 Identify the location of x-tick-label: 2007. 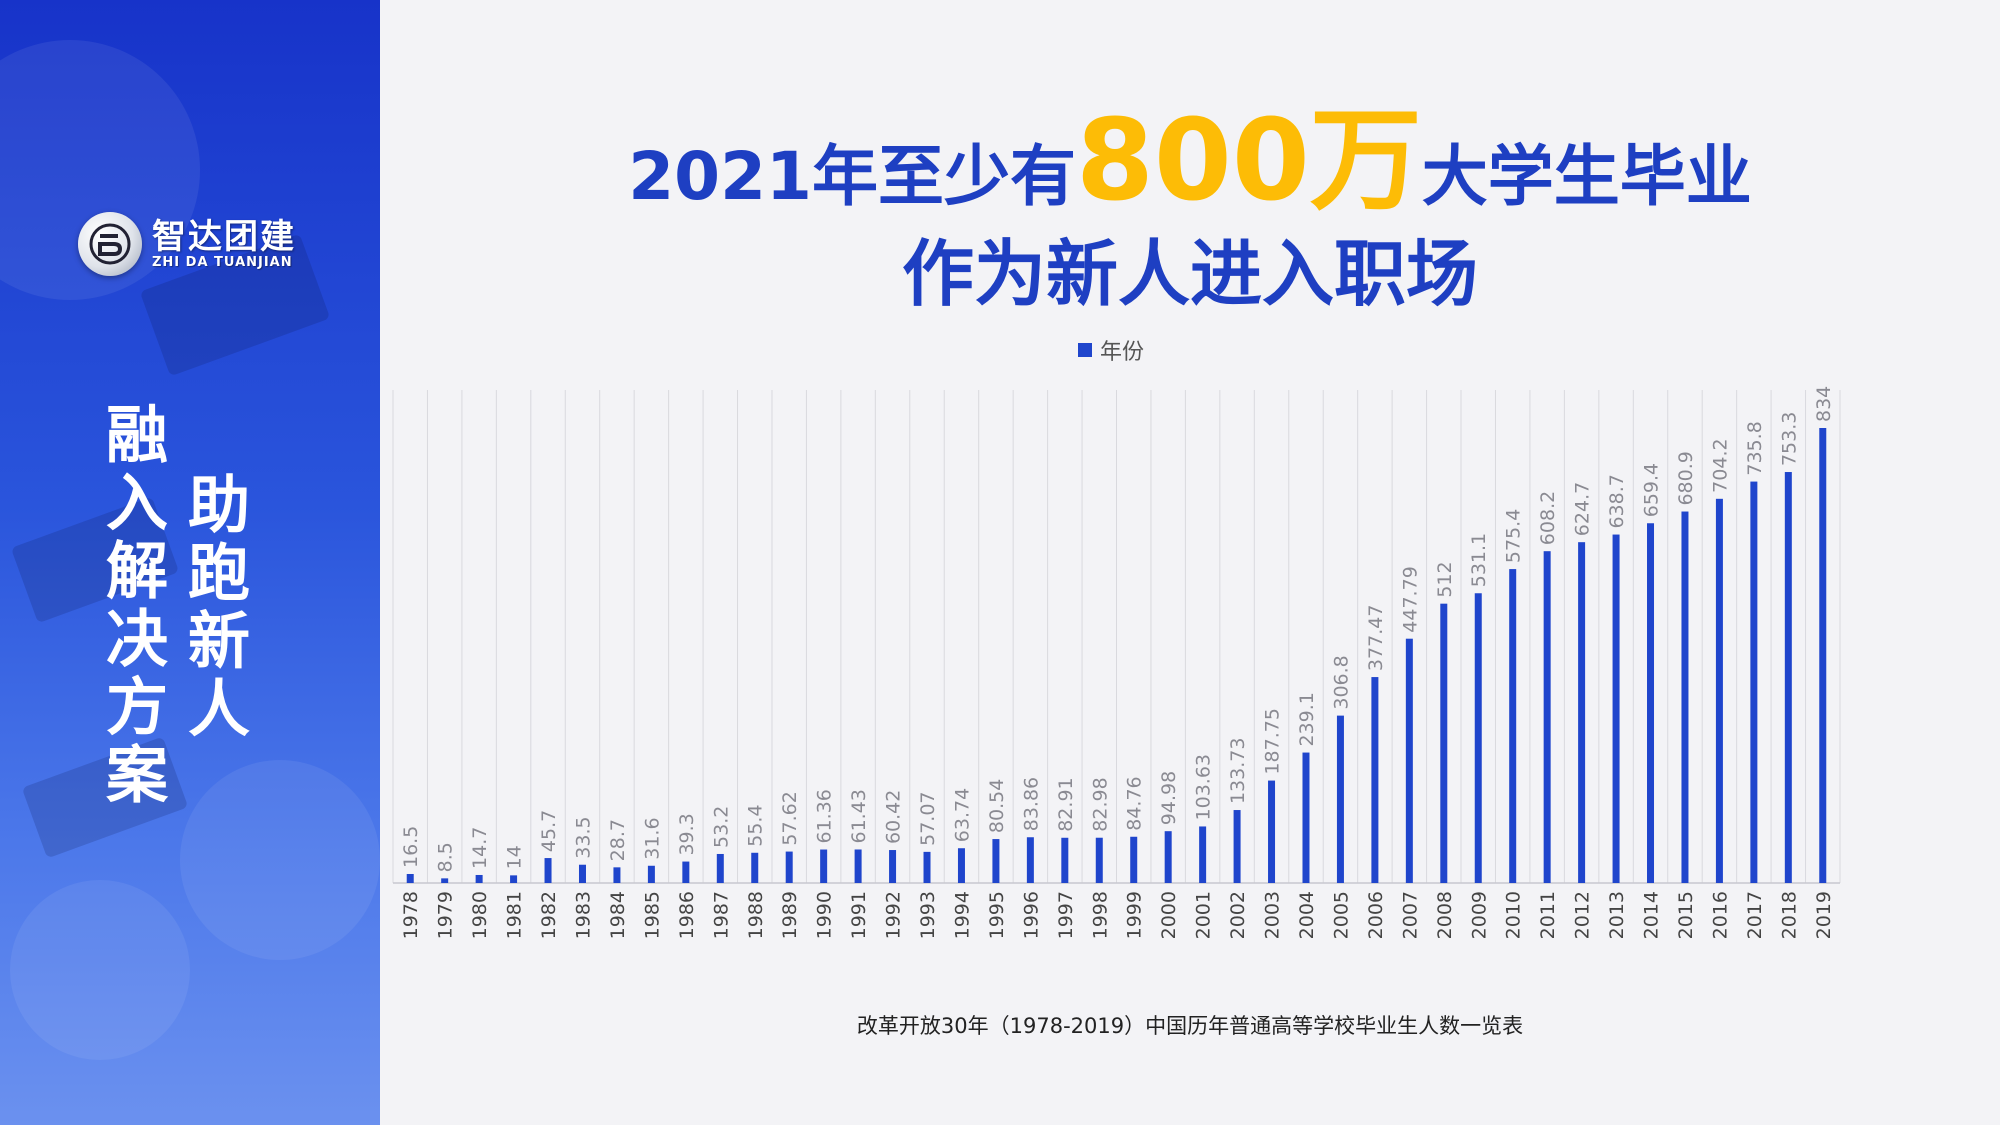
(1410, 915).